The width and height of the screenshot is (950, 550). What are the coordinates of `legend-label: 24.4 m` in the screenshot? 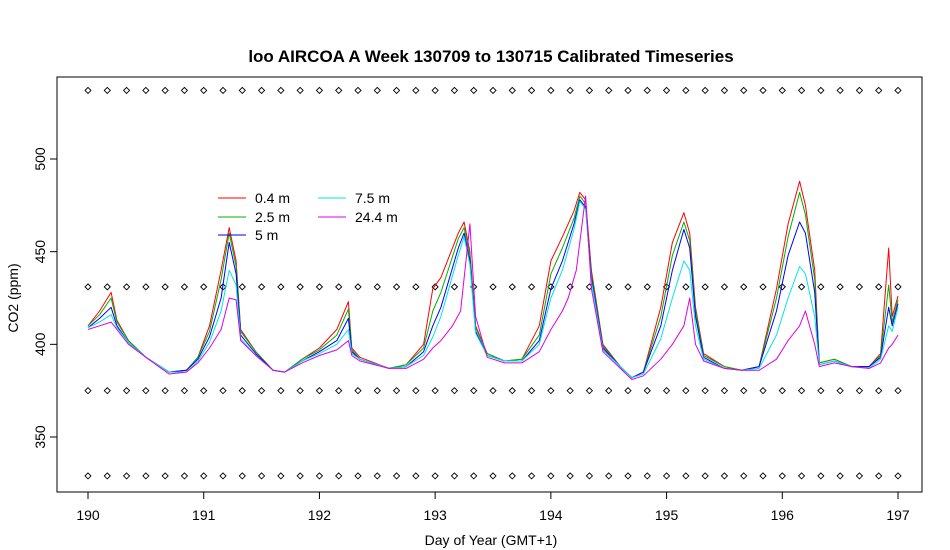 It's located at (376, 217).